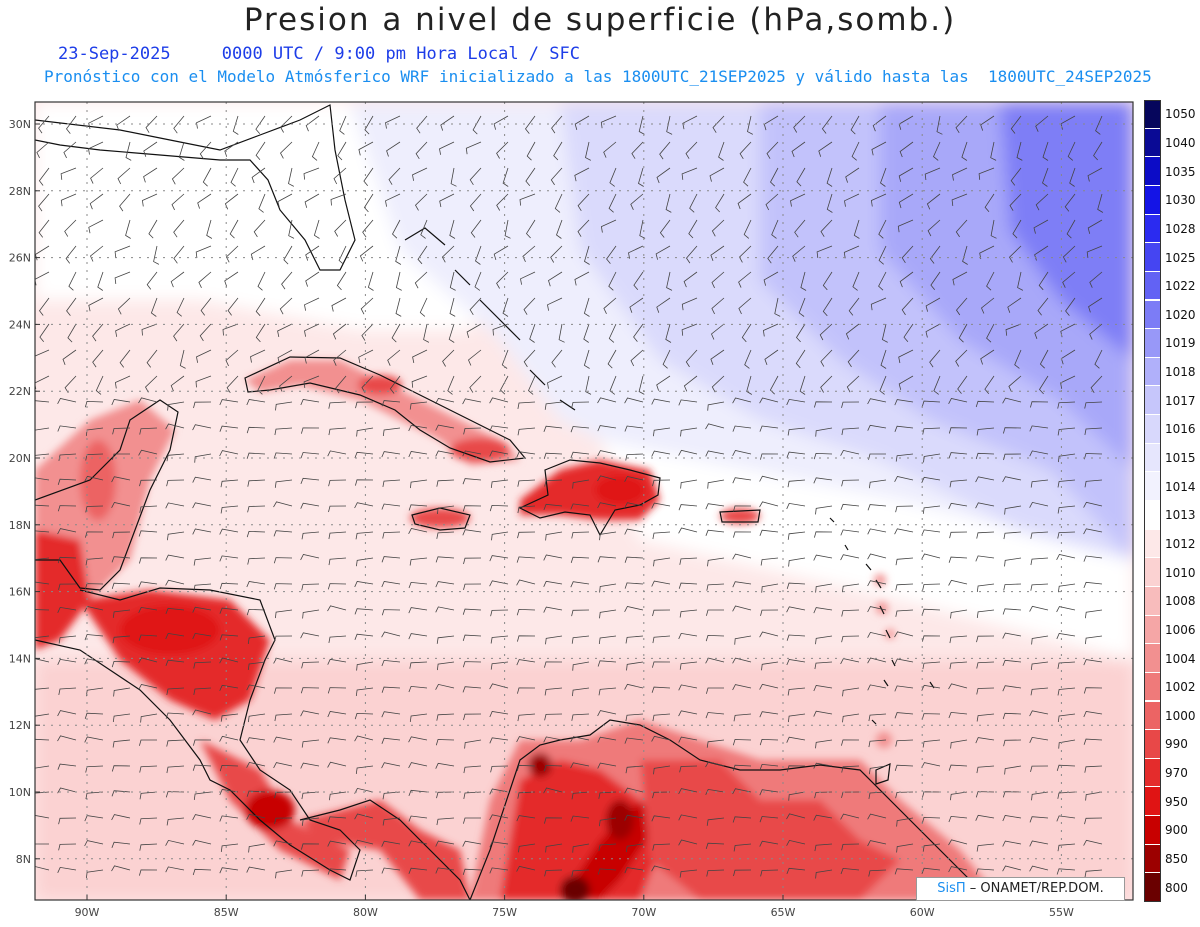 The height and width of the screenshot is (927, 1200). What do you see at coordinates (1180, 687) in the screenshot?
I see `colorbar-label: 1002` at bounding box center [1180, 687].